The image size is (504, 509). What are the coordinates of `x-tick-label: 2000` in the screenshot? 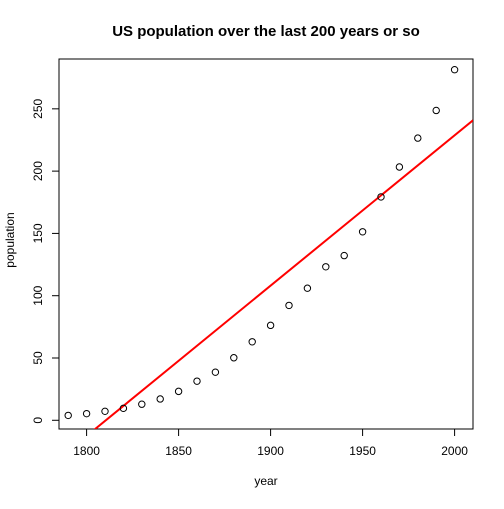 It's located at (454, 451).